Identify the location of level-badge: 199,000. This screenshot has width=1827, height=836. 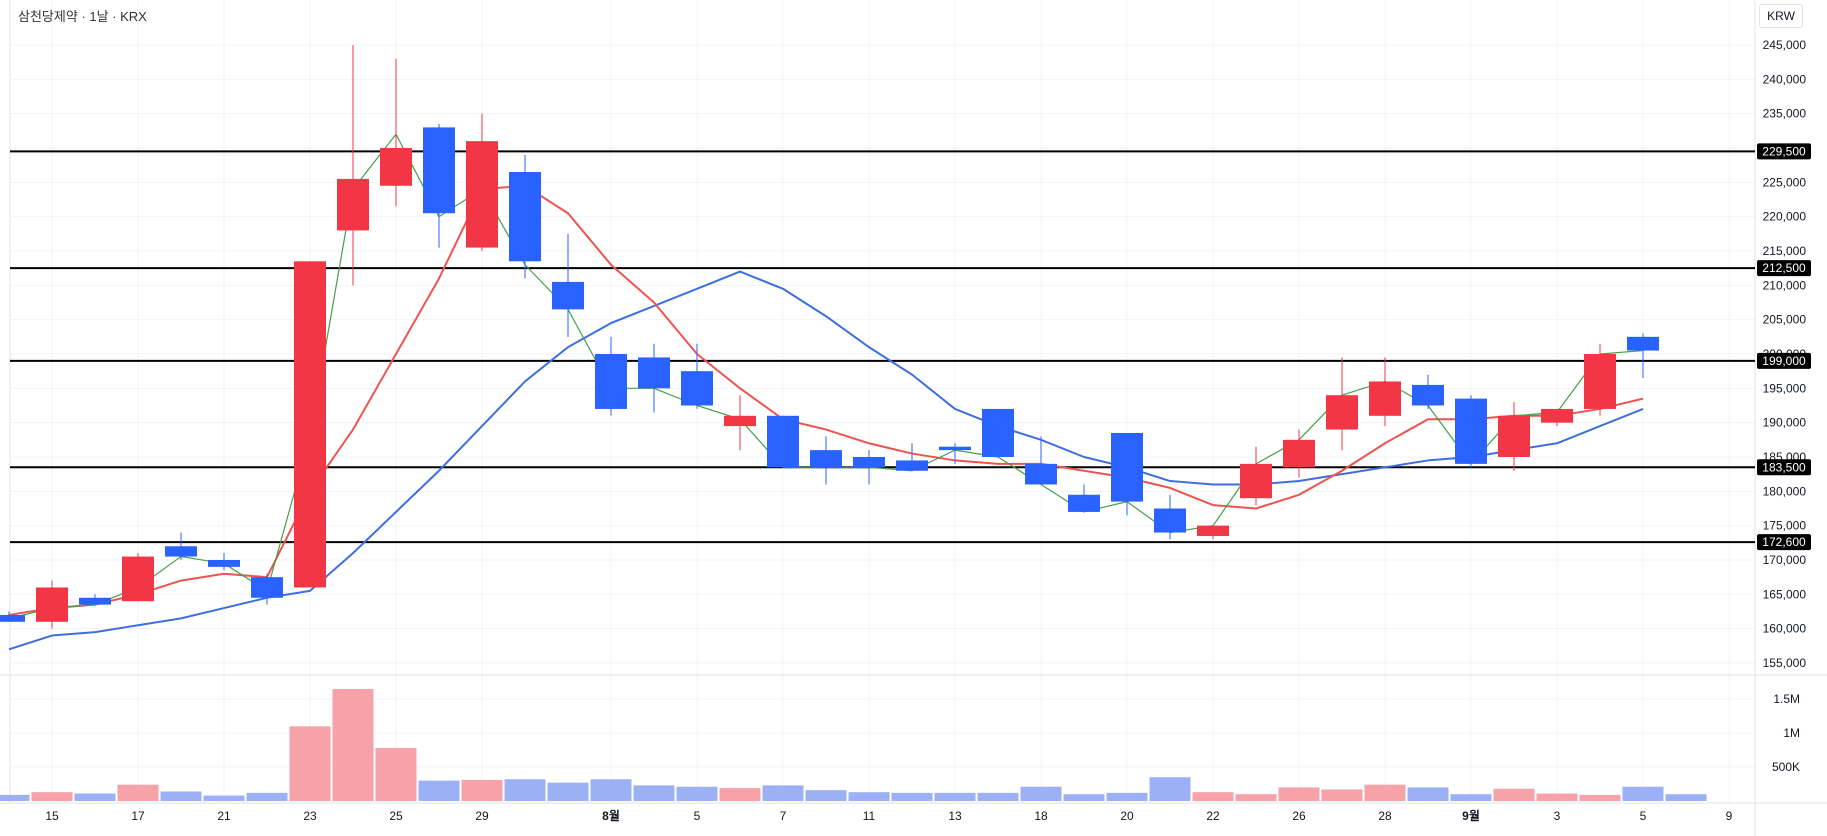
(1784, 360).